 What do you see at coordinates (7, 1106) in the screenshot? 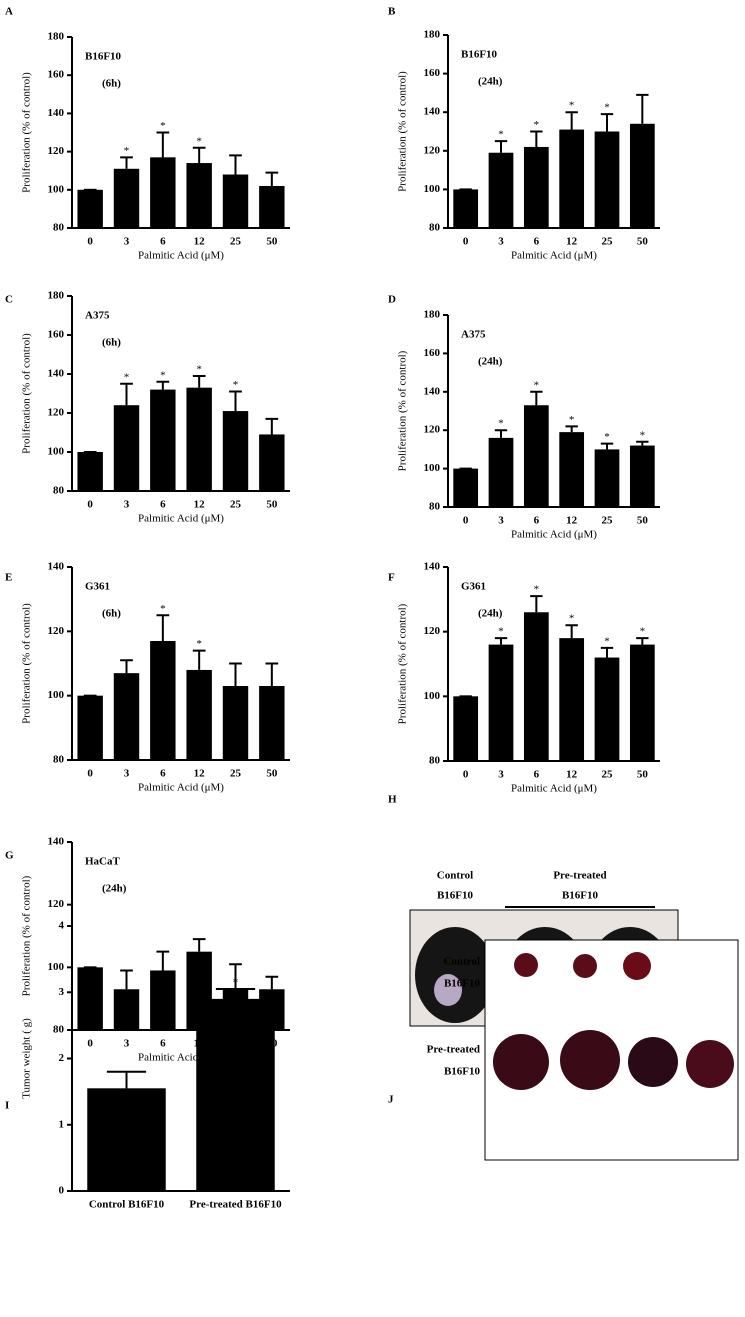
I see `panel-letter: I` at bounding box center [7, 1106].